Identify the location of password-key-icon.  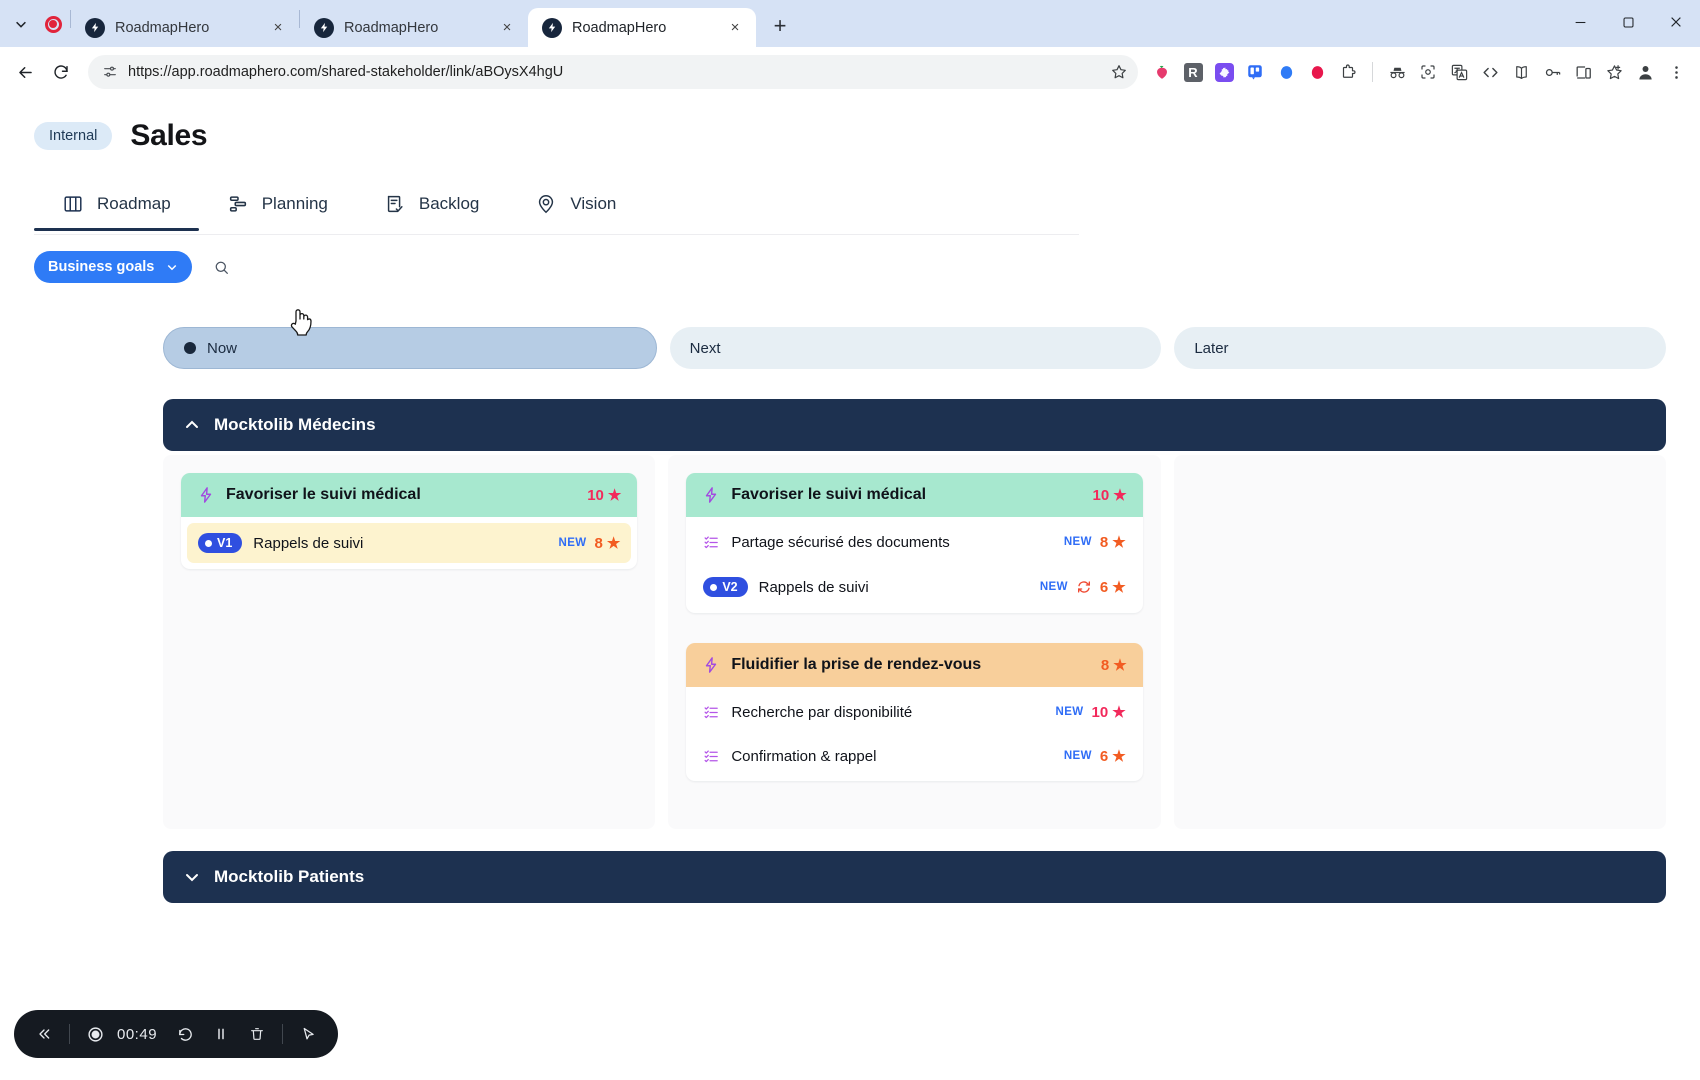
(1552, 72).